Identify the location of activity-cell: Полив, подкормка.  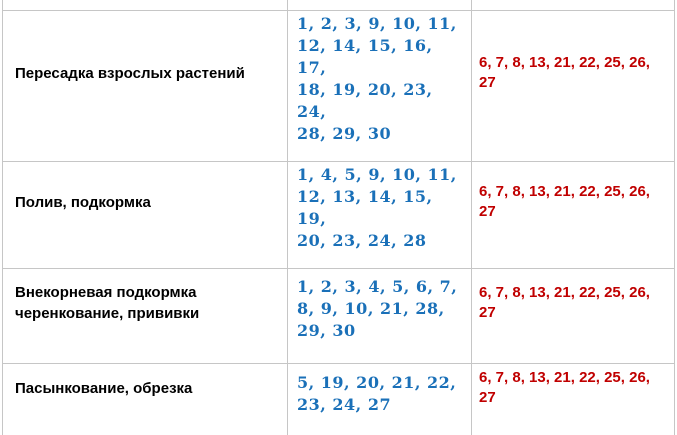
(145, 215).